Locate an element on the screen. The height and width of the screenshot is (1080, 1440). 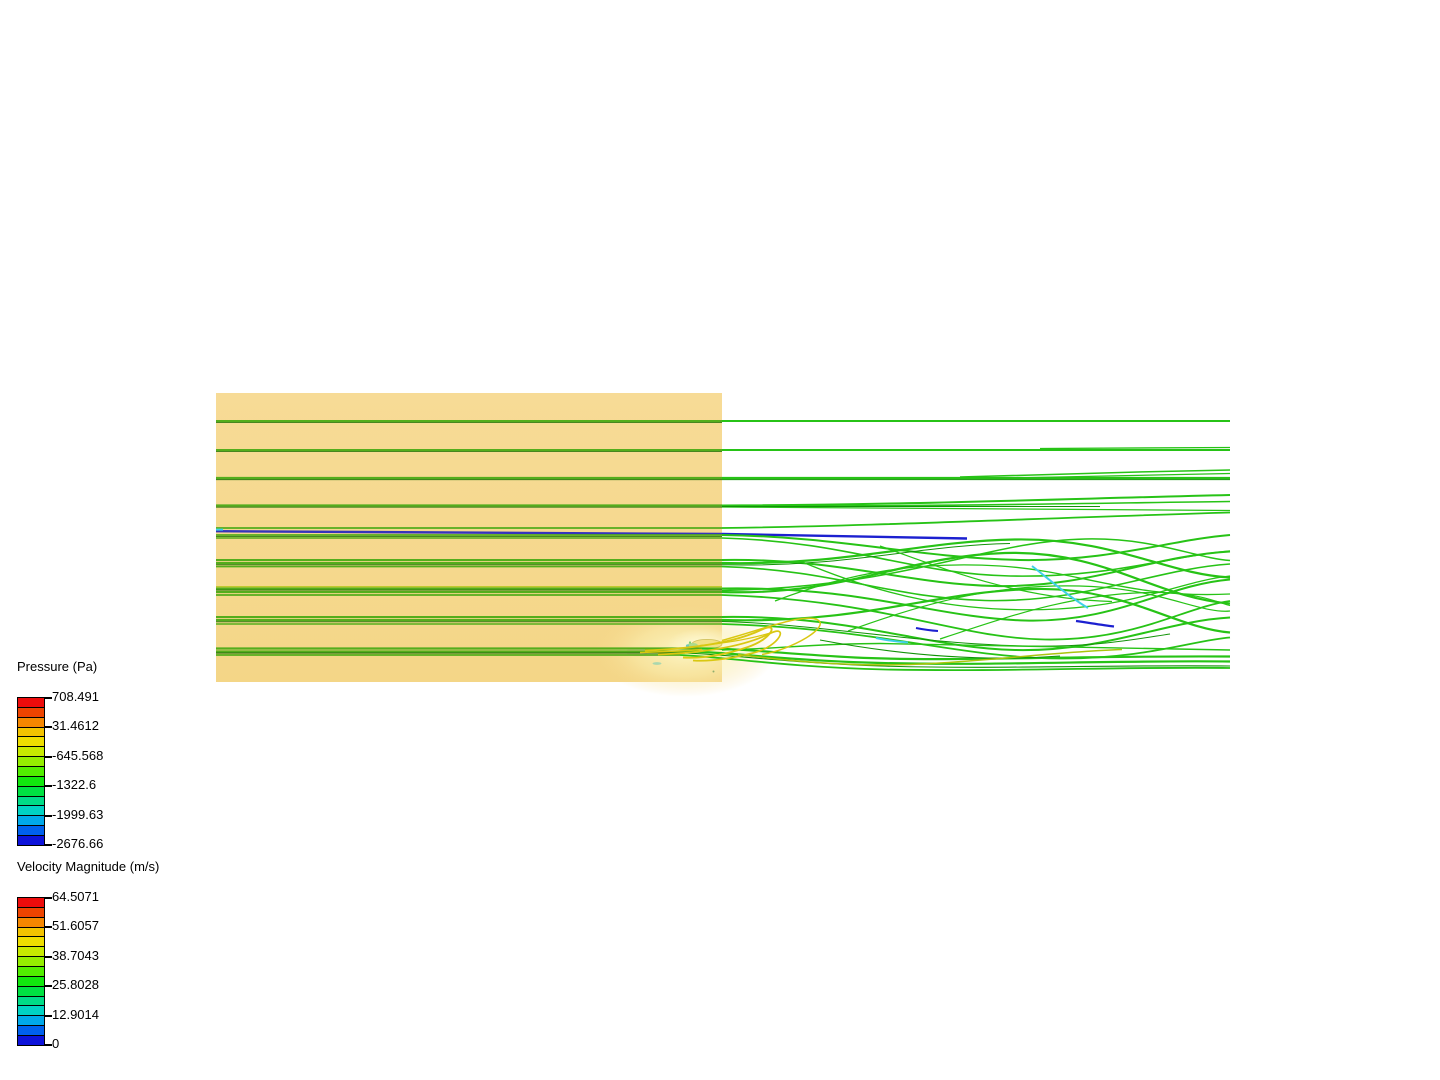
velocity-tick-label: 0 is located at coordinates (56, 1043).